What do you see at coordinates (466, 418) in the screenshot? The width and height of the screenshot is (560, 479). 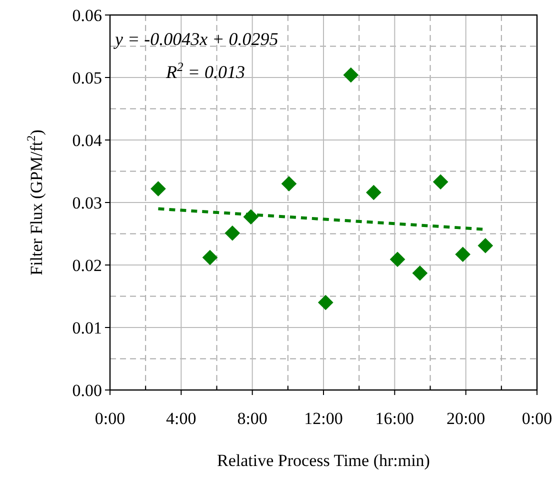 I see `x-tick-label: 20:00` at bounding box center [466, 418].